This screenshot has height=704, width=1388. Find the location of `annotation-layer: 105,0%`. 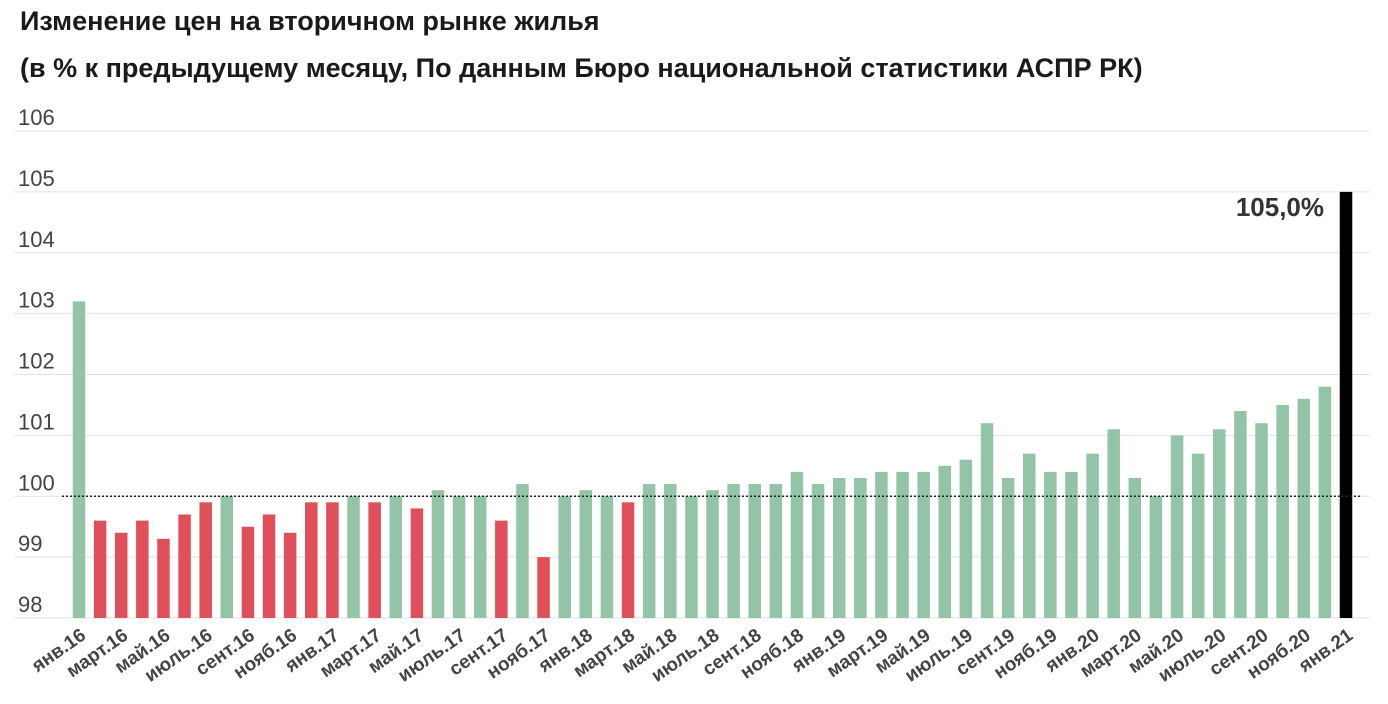

annotation-layer: 105,0% is located at coordinates (1280, 207).